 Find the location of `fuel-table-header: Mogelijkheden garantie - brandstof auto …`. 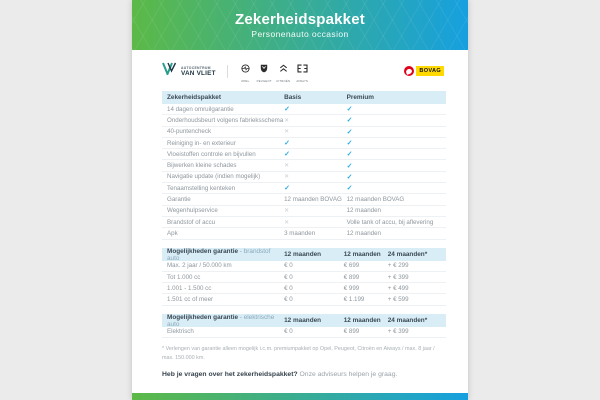

fuel-table-header: Mogelijkheden garantie - brandstof auto … is located at coordinates (304, 254).